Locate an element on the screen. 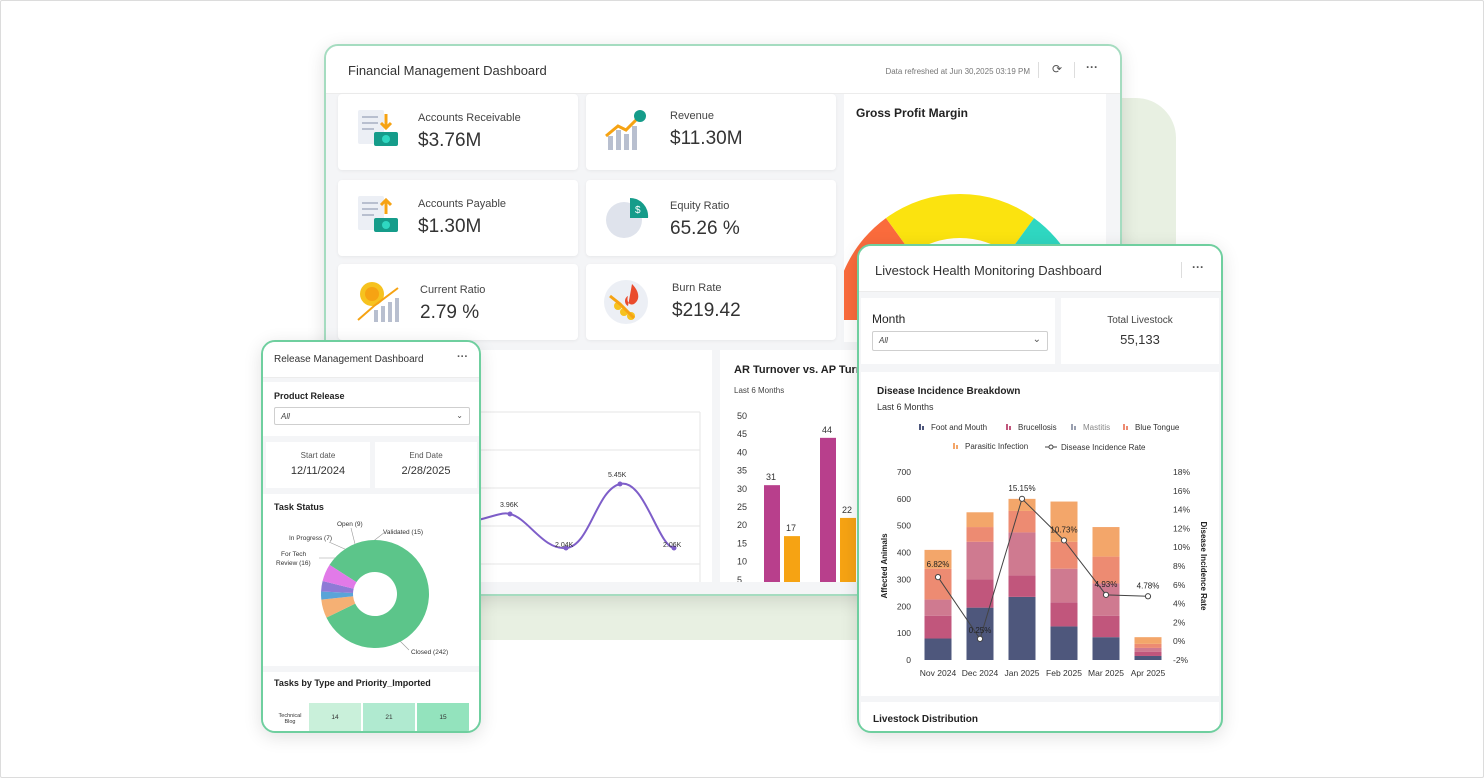 Image resolution: width=1484 pixels, height=778 pixels. y2-tick-label: 8% is located at coordinates (1179, 566).